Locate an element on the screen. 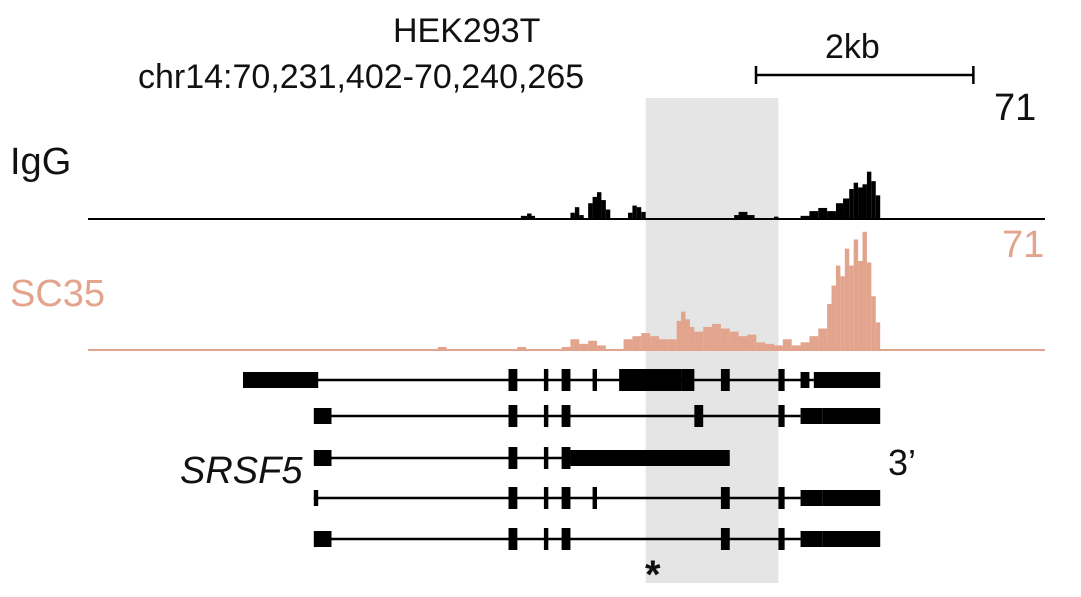 This screenshot has height=597, width=1081. igg-track-max: 71 is located at coordinates (1015, 108).